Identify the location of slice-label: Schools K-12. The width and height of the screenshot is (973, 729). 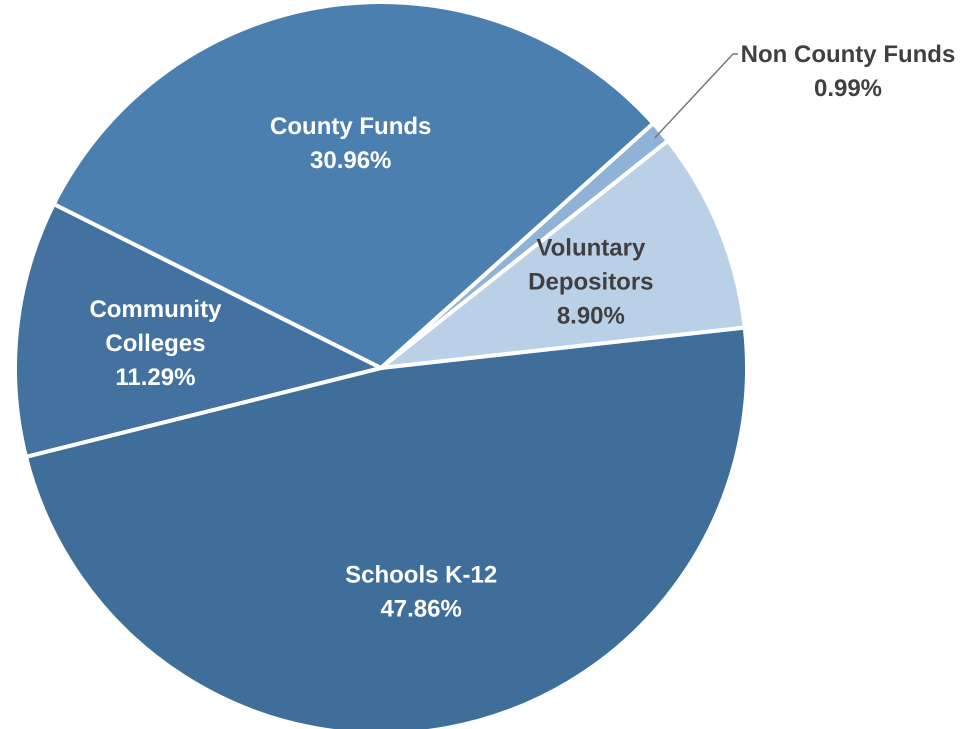
(421, 574).